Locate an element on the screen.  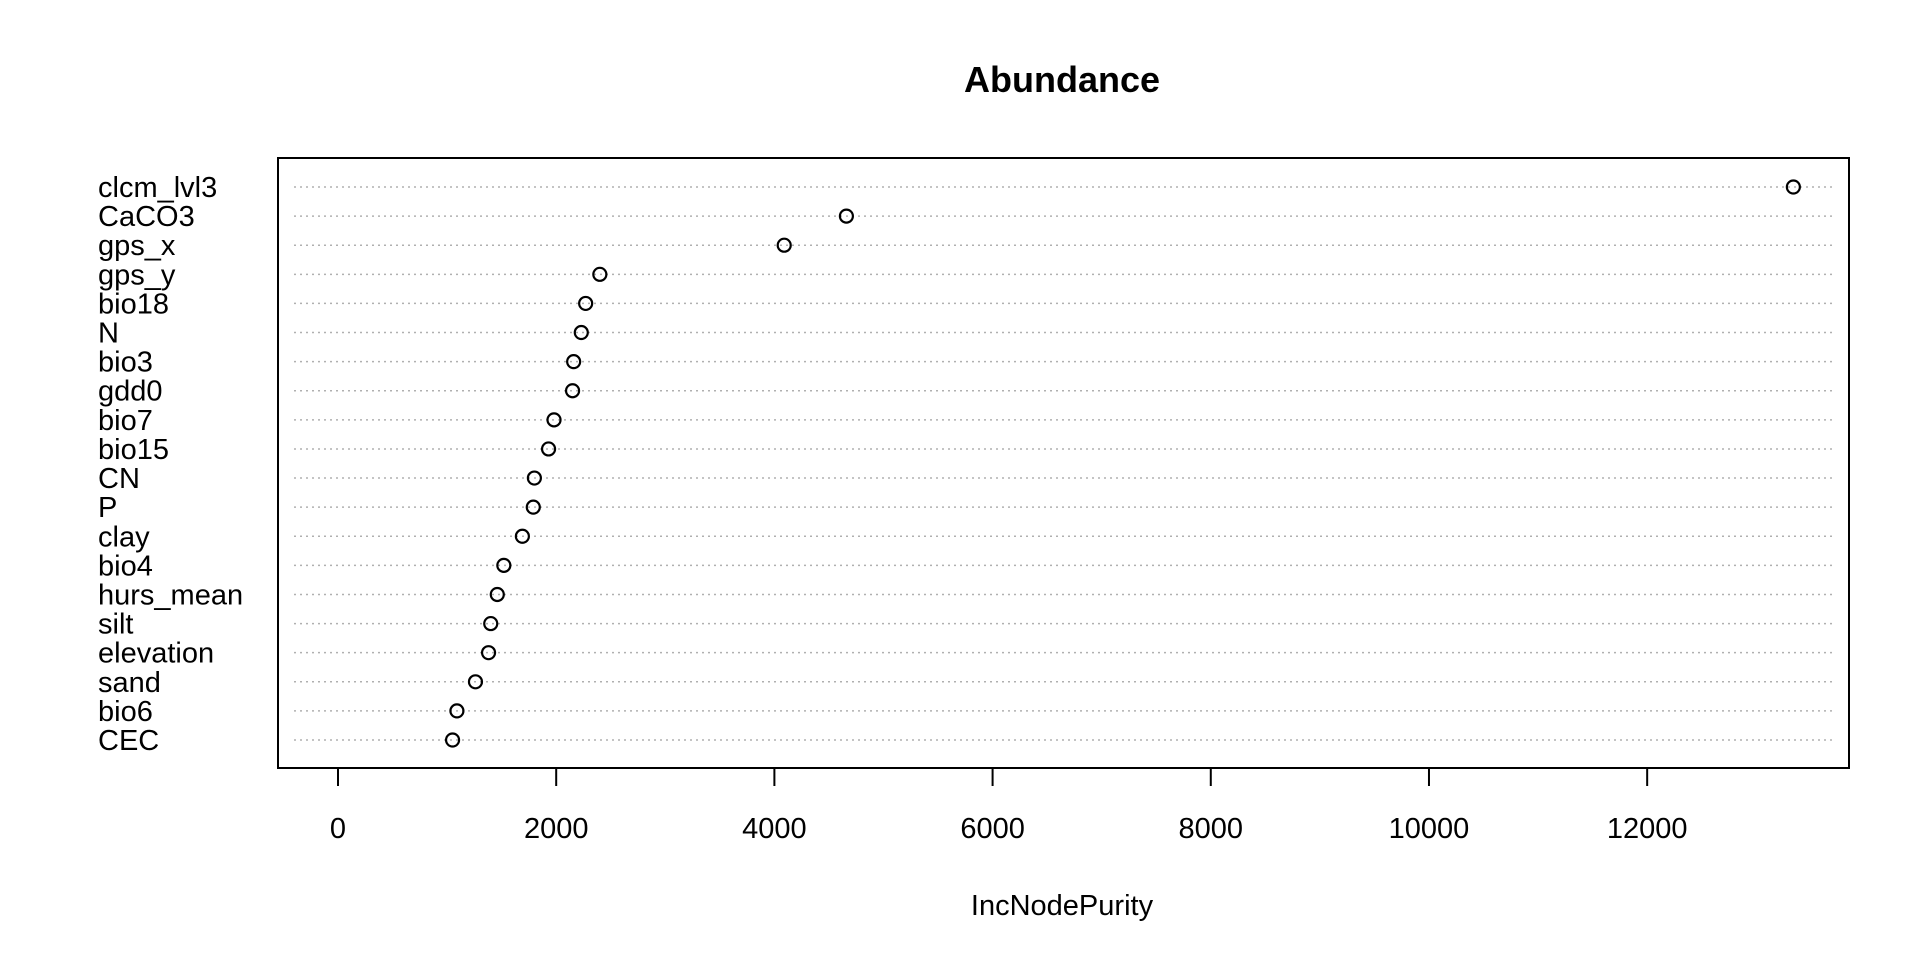
x-axis-label: IncNodePurity is located at coordinates (1062, 906).